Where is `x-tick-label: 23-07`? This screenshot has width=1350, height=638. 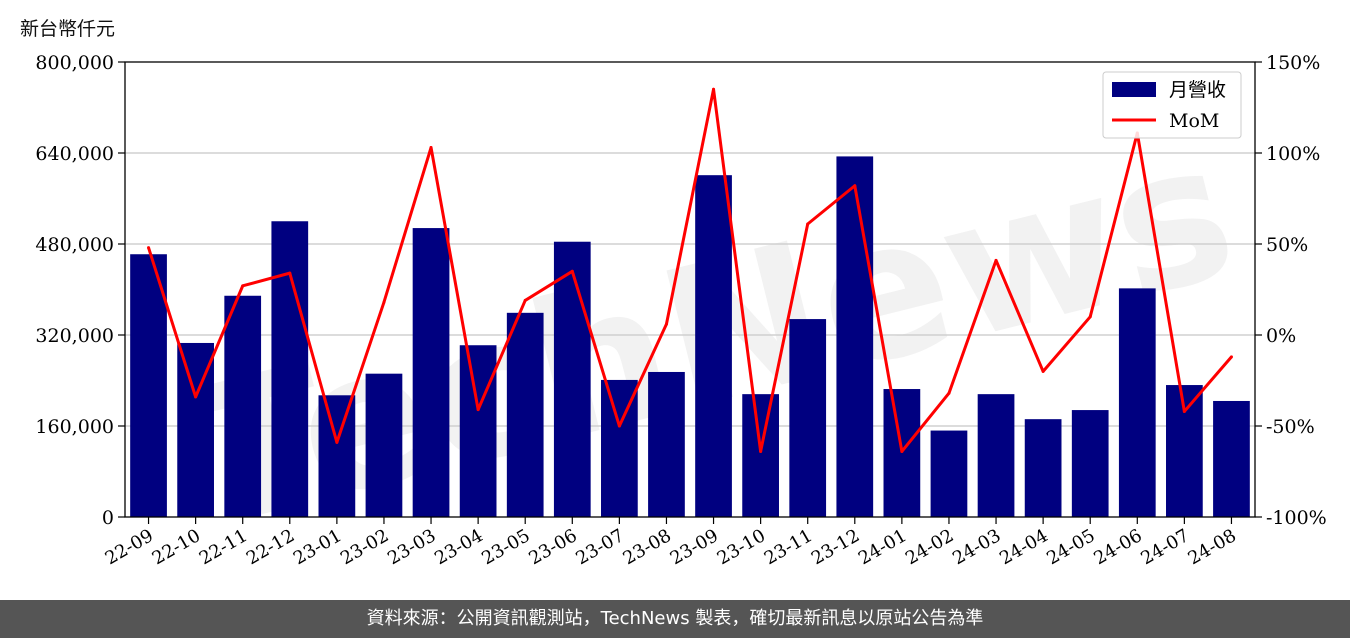
x-tick-label: 23-07 is located at coordinates (599, 547).